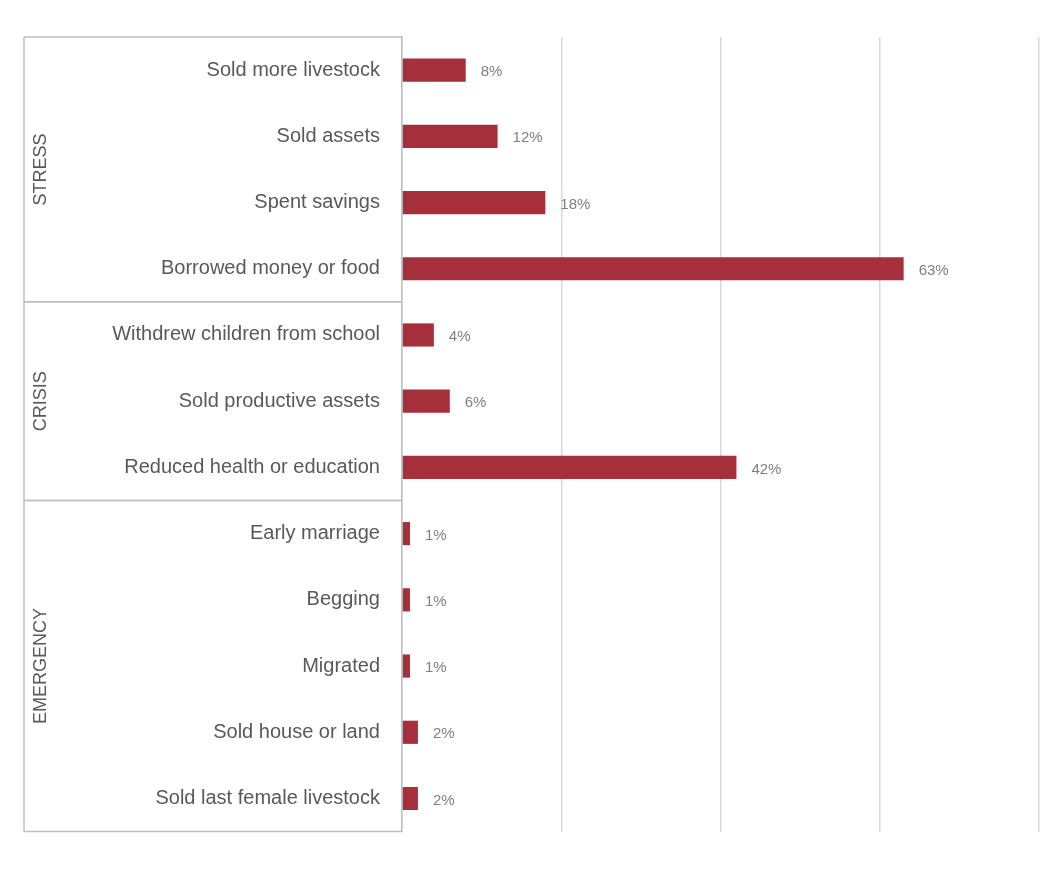 Image resolution: width=1055 pixels, height=876 pixels. What do you see at coordinates (270, 267) in the screenshot?
I see `y-tick-label: Borrowed money or food` at bounding box center [270, 267].